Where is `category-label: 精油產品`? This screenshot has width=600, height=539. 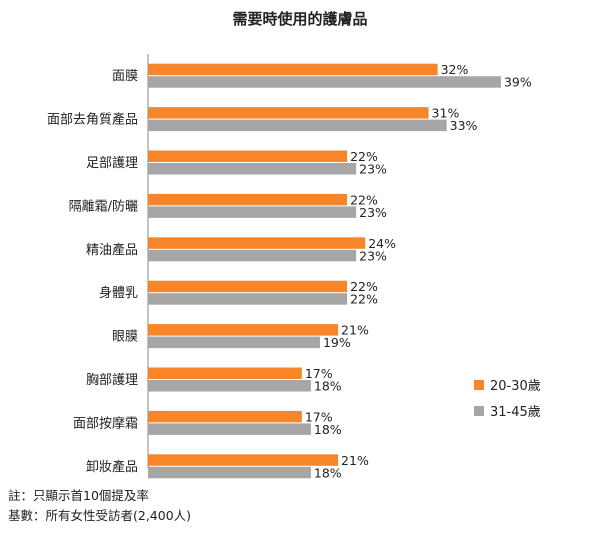
category-label: 精油產品 is located at coordinates (112, 250).